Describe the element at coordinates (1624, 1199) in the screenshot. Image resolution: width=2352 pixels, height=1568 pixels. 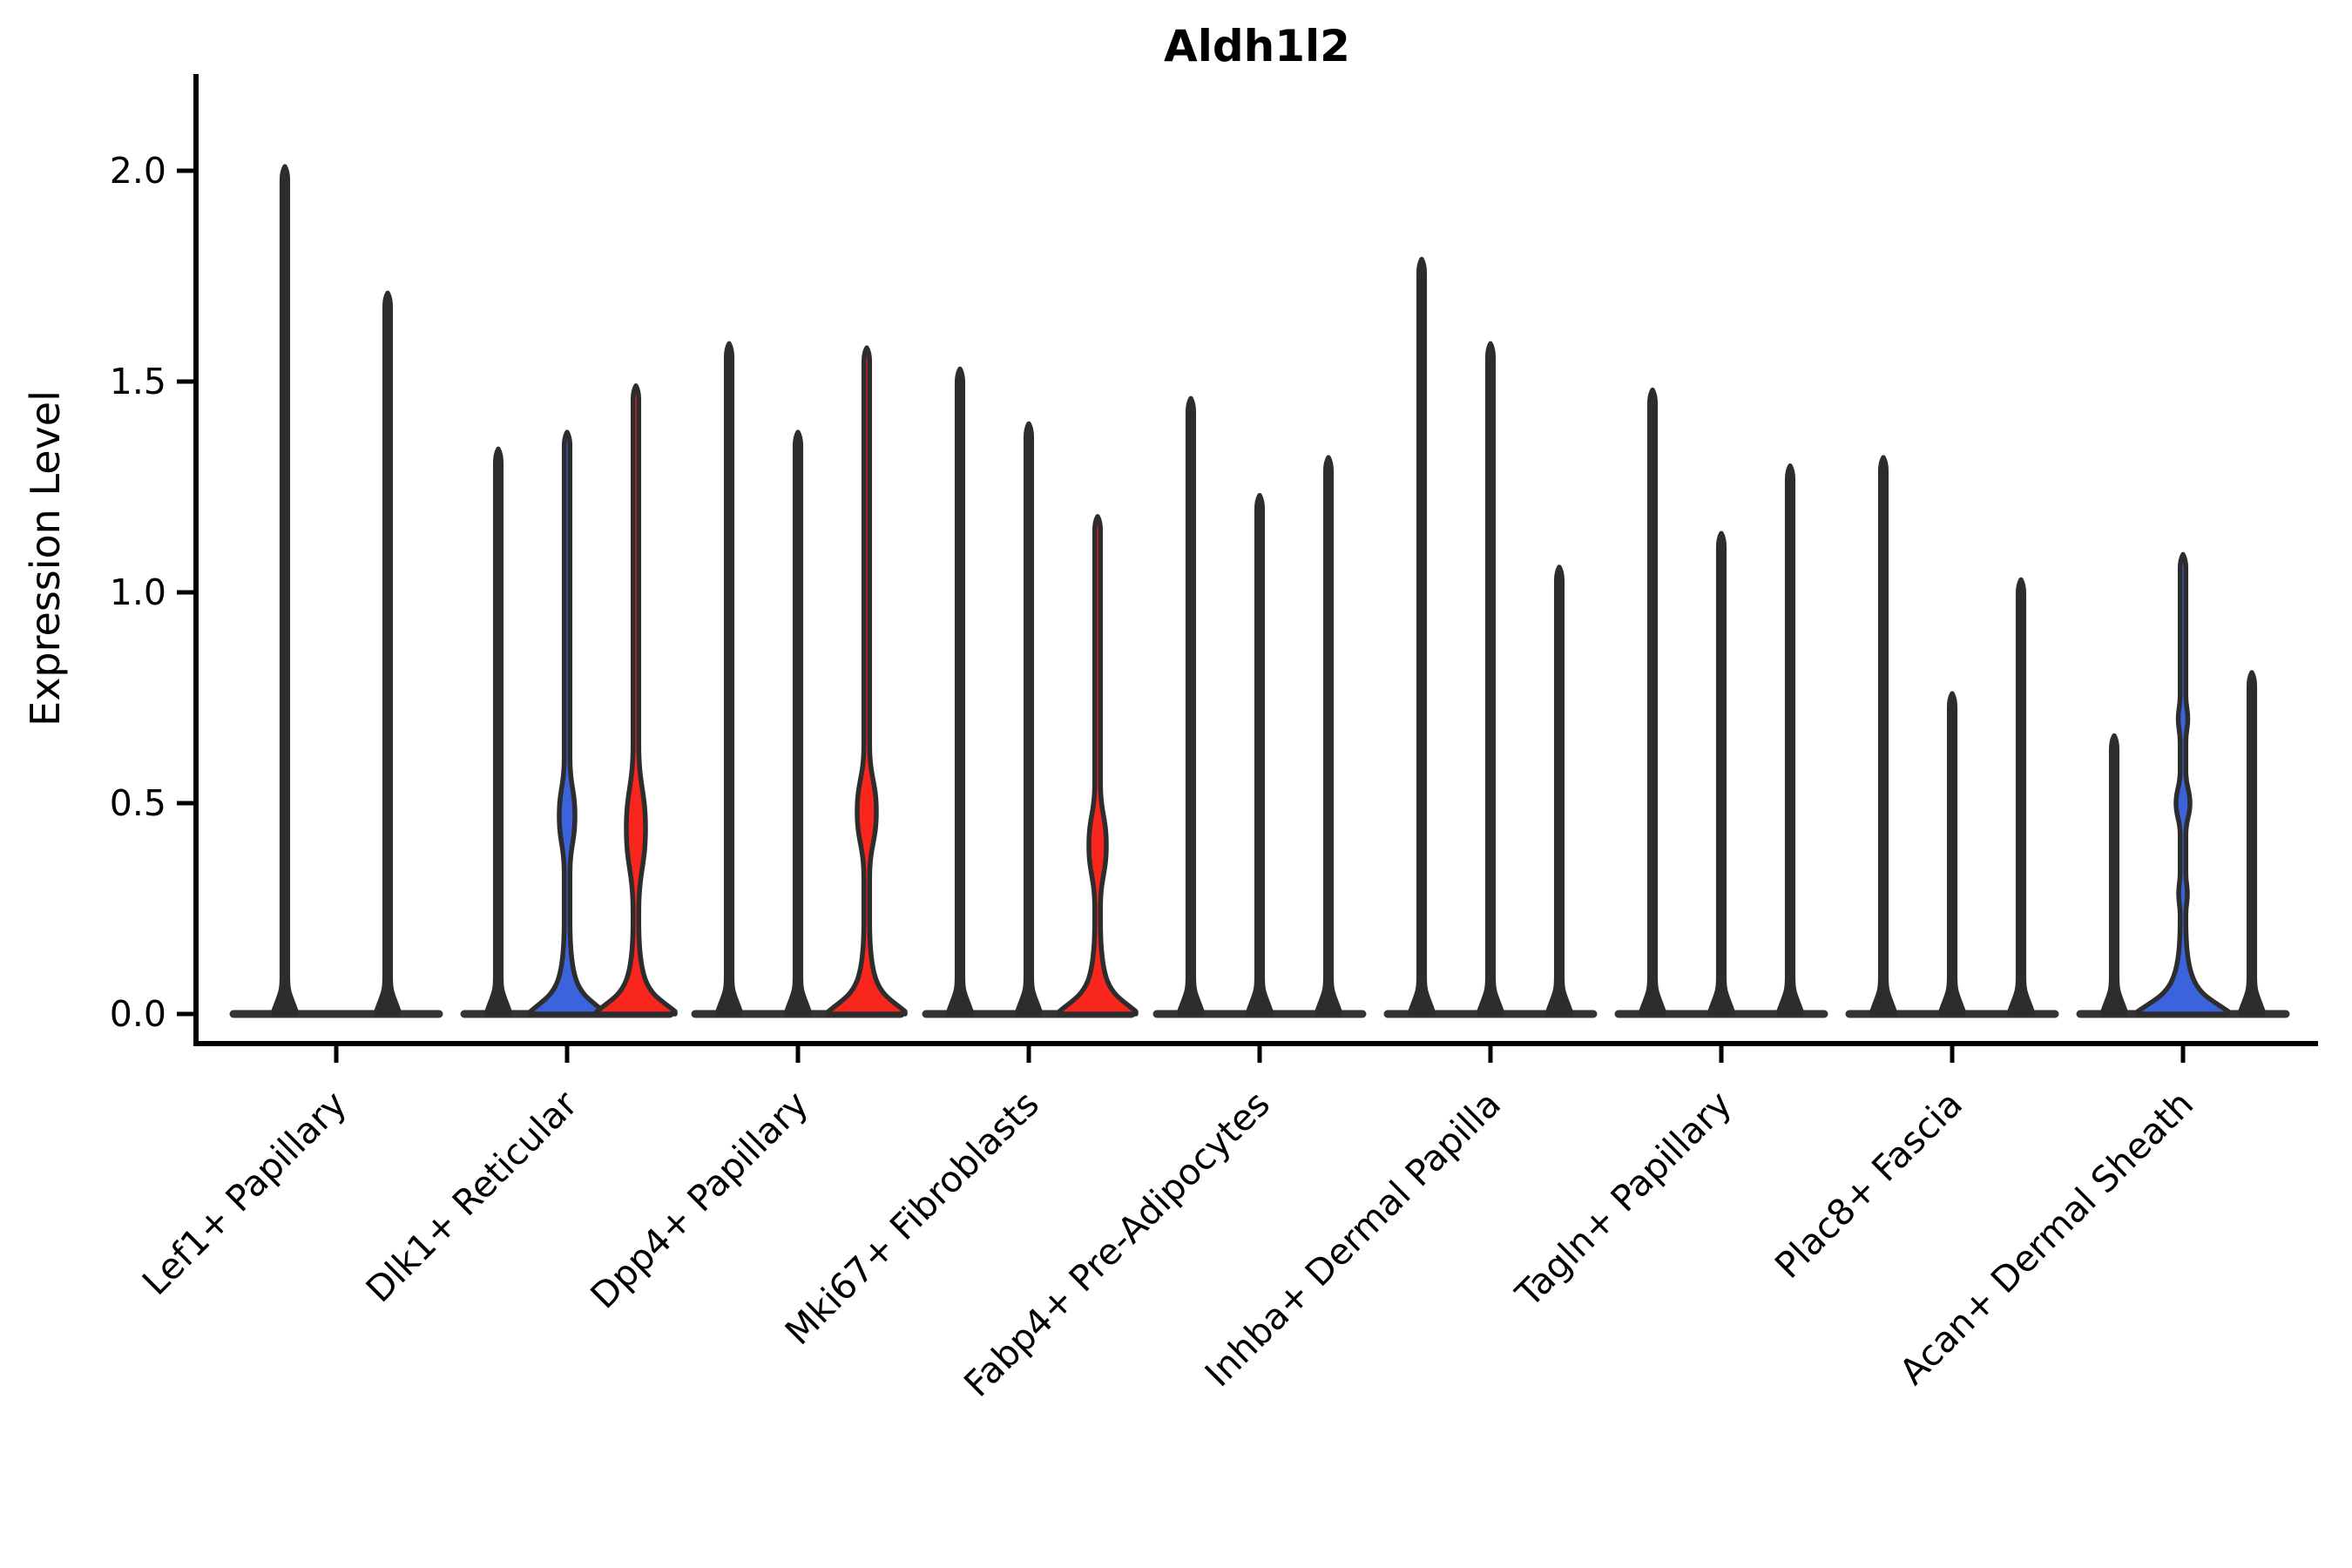
I see `x-tick-label: Tagln+ Papillary` at that location.